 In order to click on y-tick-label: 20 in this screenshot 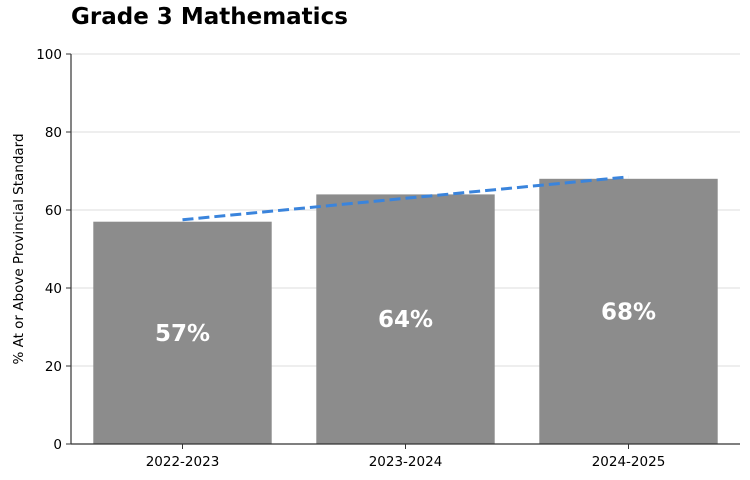, I will do `click(53, 367)`.